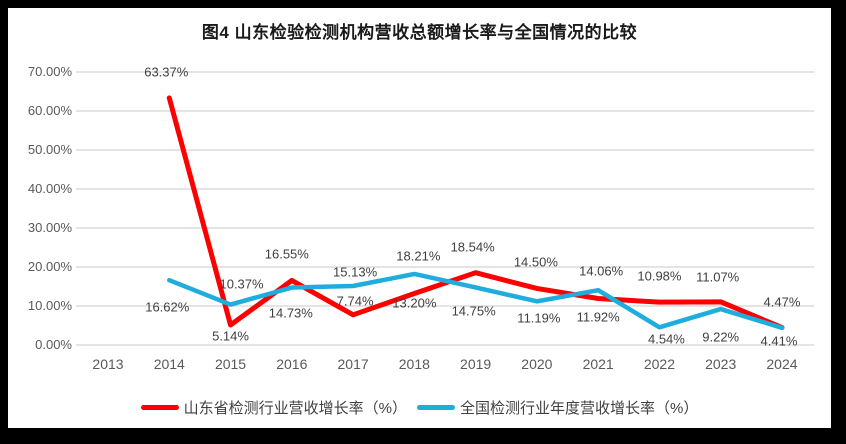 This screenshot has height=444, width=846. I want to click on data-point-label: 18.21%, so click(418, 256).